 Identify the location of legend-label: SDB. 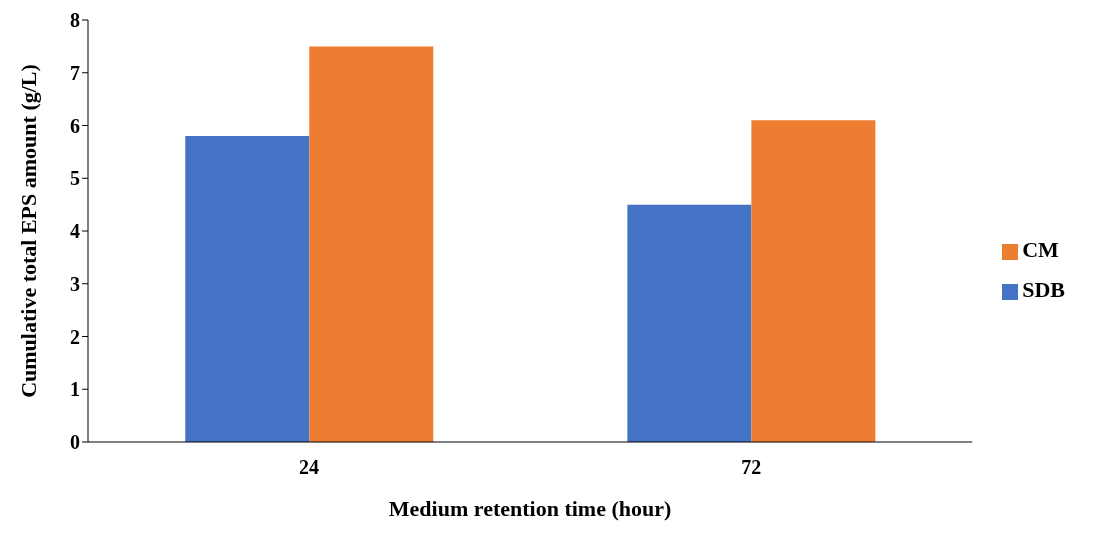
(1043, 289).